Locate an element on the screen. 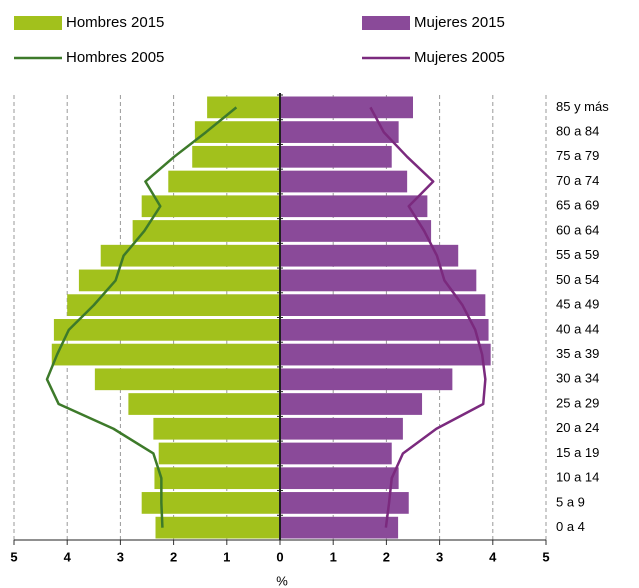 The width and height of the screenshot is (639, 588). category-label: 5 a 9 is located at coordinates (570, 501).